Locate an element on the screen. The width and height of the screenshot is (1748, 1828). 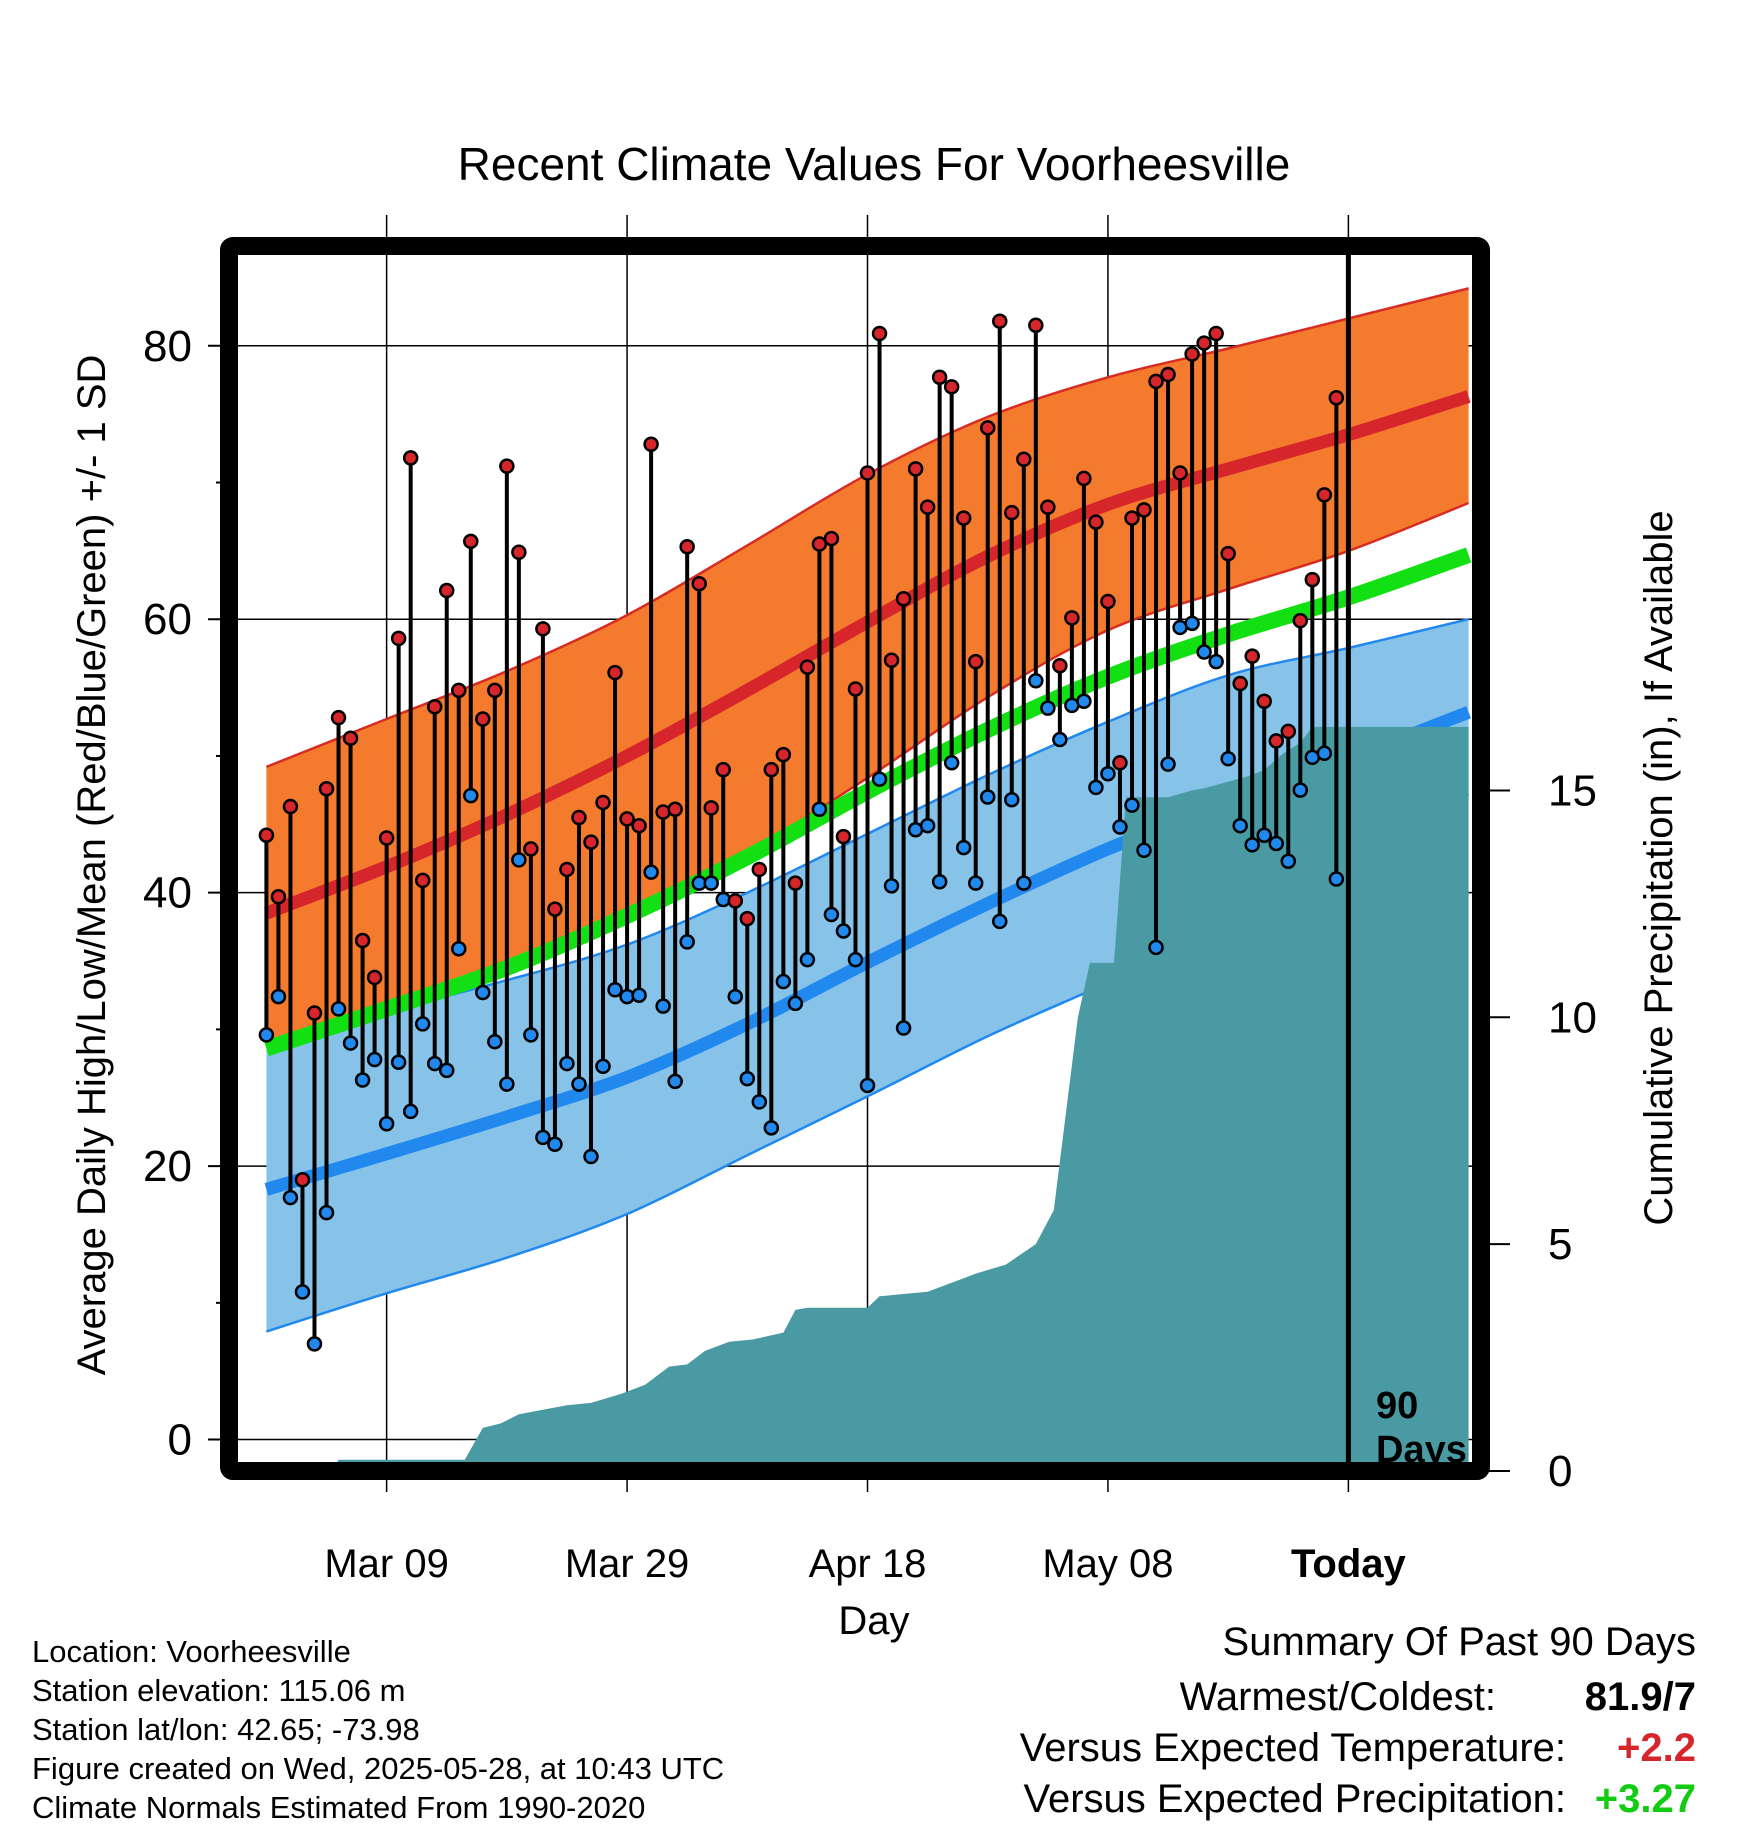
x-tick-label: Apr 18 is located at coordinates (868, 1564).